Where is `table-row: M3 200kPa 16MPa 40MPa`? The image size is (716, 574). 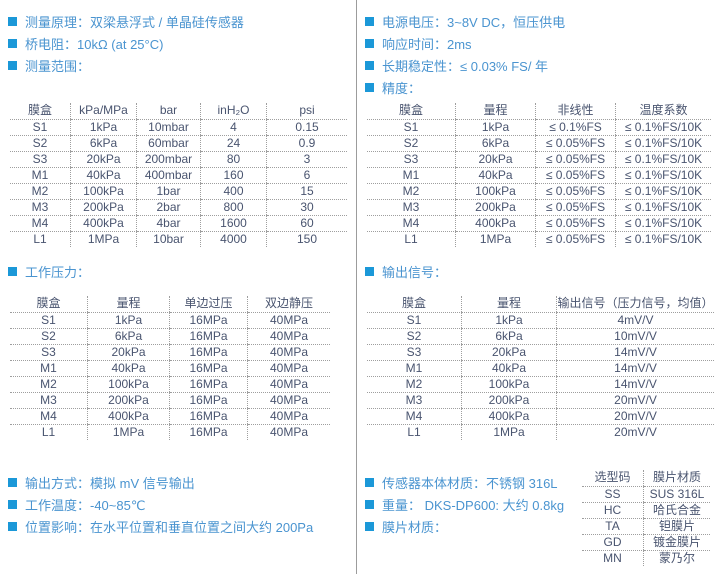
table-row: M3 200kPa 16MPa 40MPa is located at coordinates (170, 400).